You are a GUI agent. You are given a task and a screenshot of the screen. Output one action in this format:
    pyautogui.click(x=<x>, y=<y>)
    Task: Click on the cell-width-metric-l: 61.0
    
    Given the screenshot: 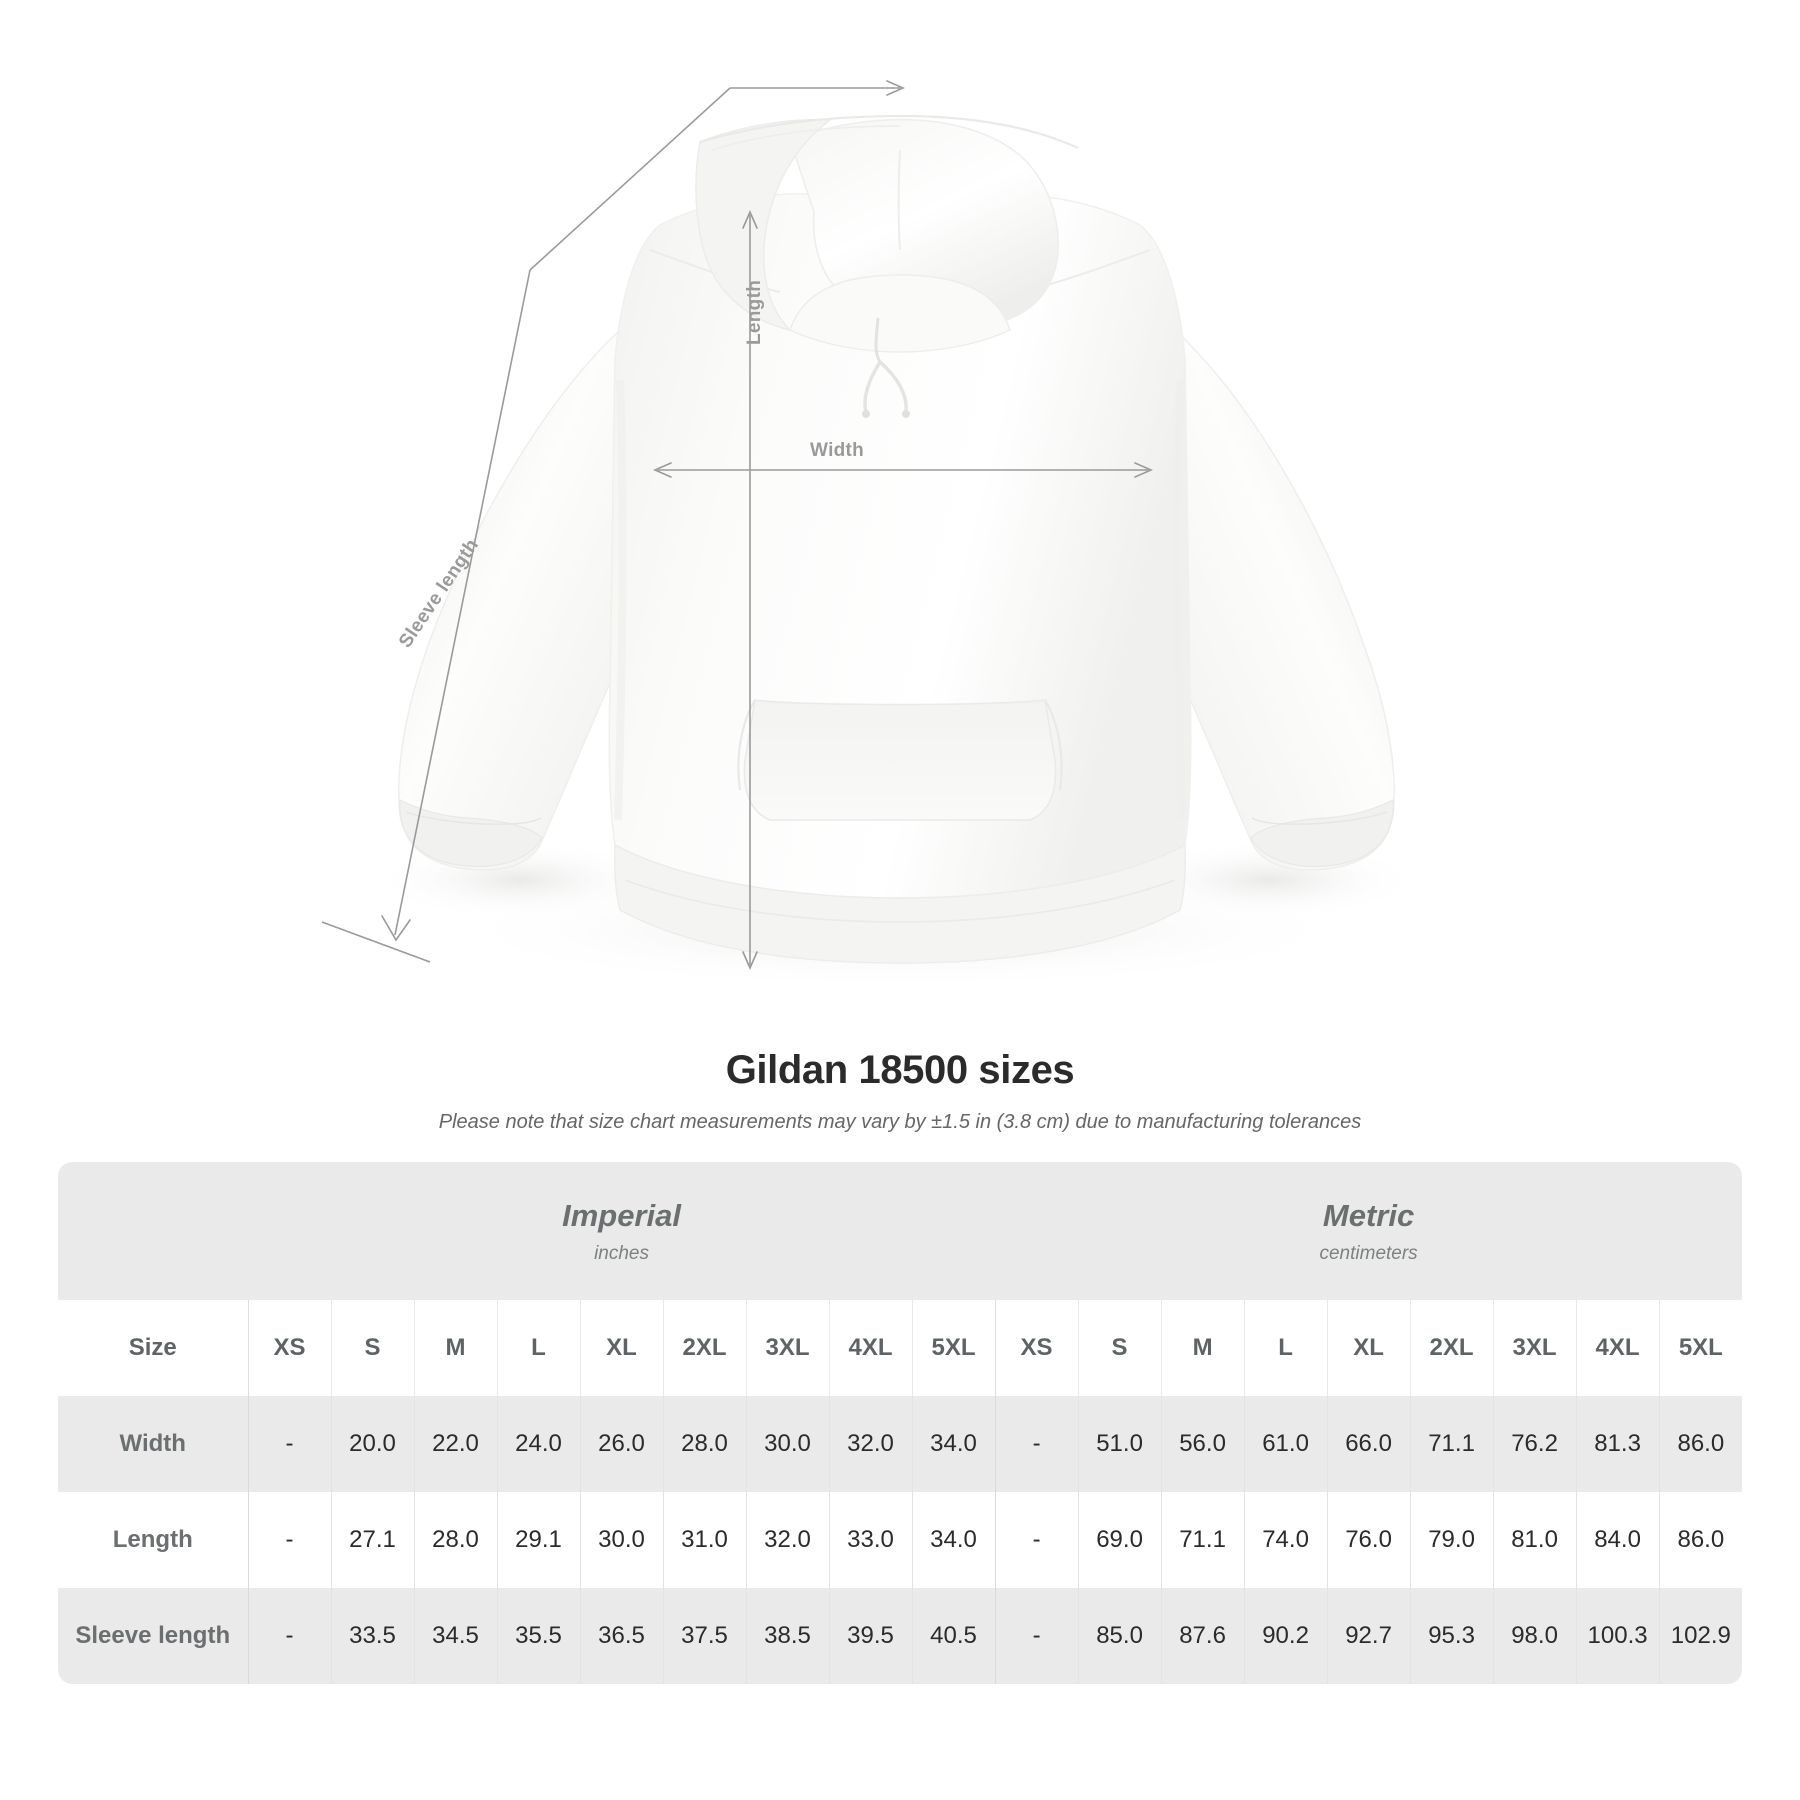 What is the action you would take?
    pyautogui.click(x=1285, y=1444)
    